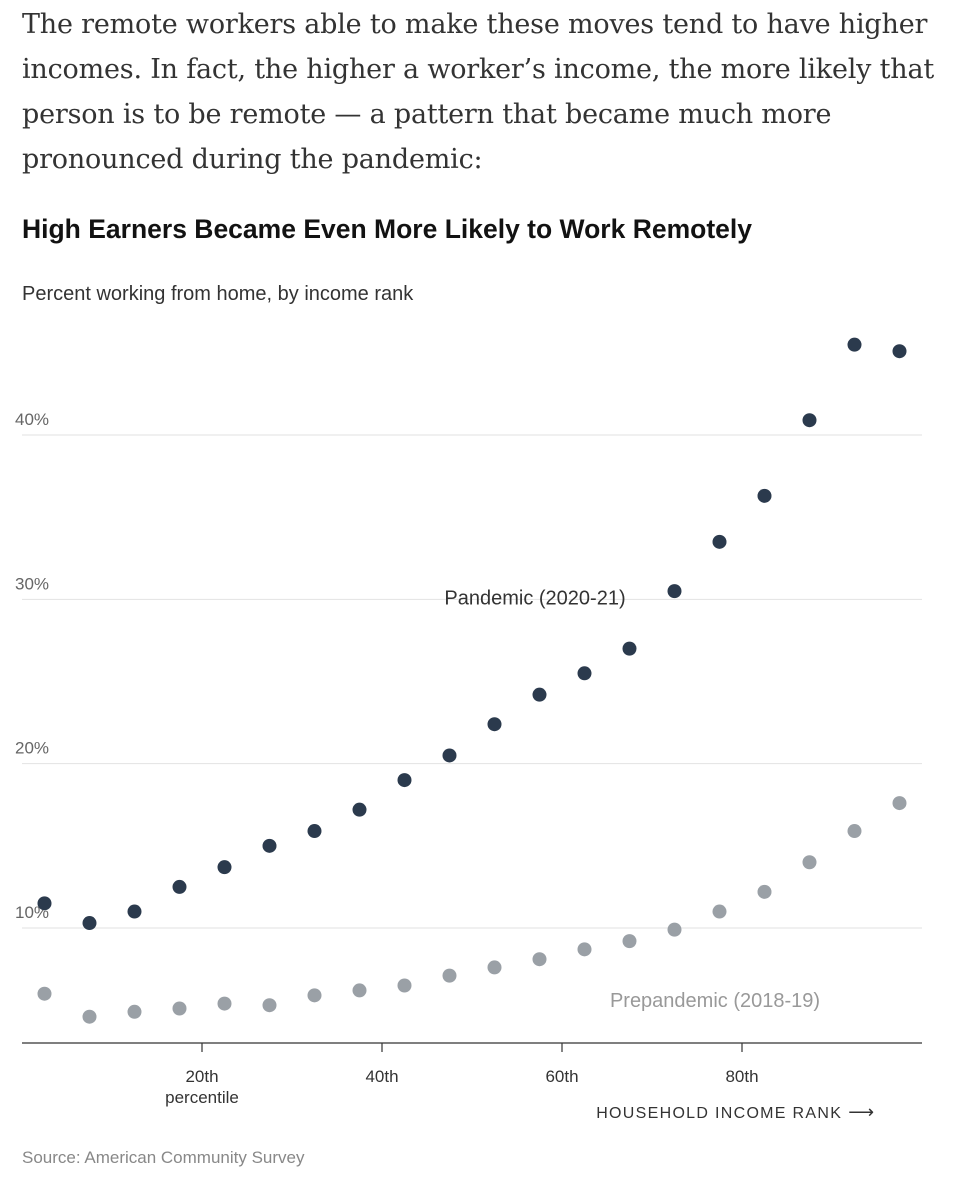 The height and width of the screenshot is (1183, 965). What do you see at coordinates (534, 598) in the screenshot?
I see `series-label: Pandemic (2020-21)` at bounding box center [534, 598].